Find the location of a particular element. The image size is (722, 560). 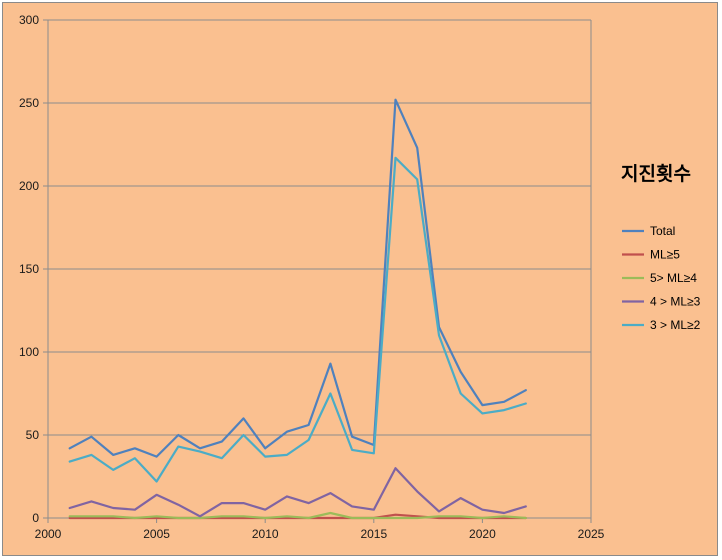

x-tick-label: 2015 is located at coordinates (373, 534).